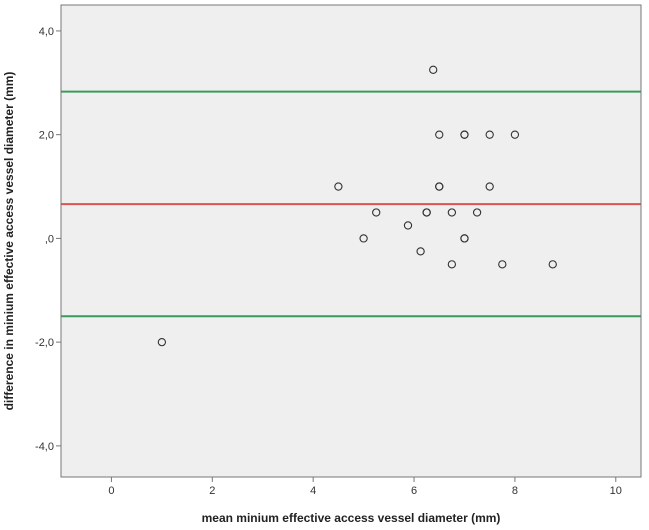 Image resolution: width=649 pixels, height=530 pixels. I want to click on x-tick-label-5: 10, so click(616, 491).